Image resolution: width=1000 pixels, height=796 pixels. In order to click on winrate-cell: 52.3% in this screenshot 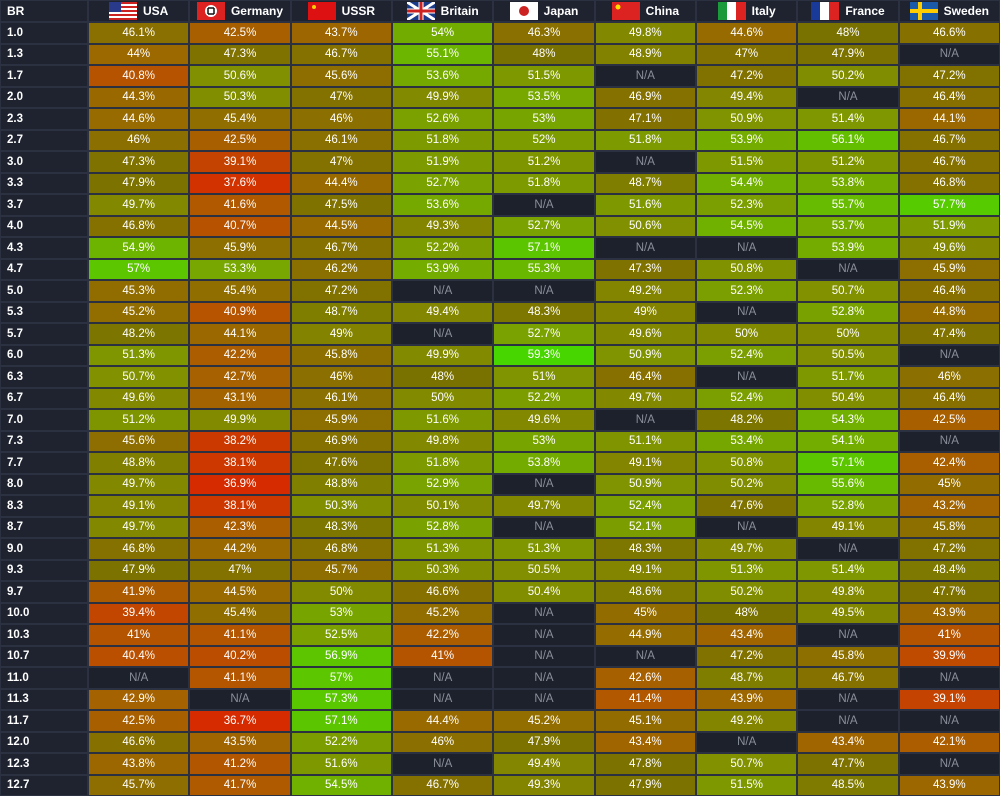, I will do `click(747, 291)`.